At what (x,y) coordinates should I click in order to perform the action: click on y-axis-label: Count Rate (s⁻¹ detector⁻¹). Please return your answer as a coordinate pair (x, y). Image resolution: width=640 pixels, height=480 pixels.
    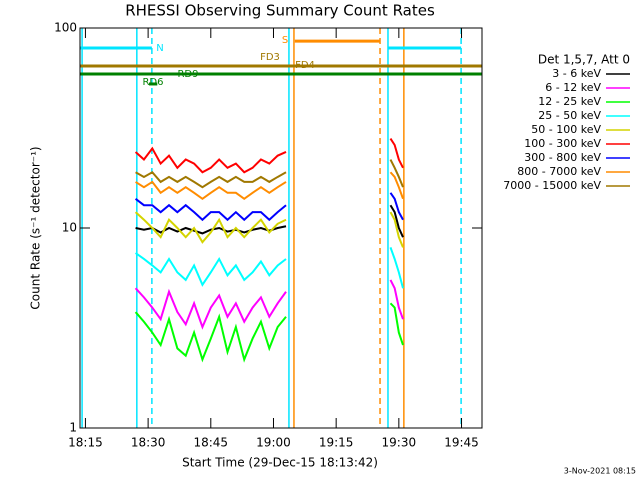
    Looking at the image, I should click on (36, 227).